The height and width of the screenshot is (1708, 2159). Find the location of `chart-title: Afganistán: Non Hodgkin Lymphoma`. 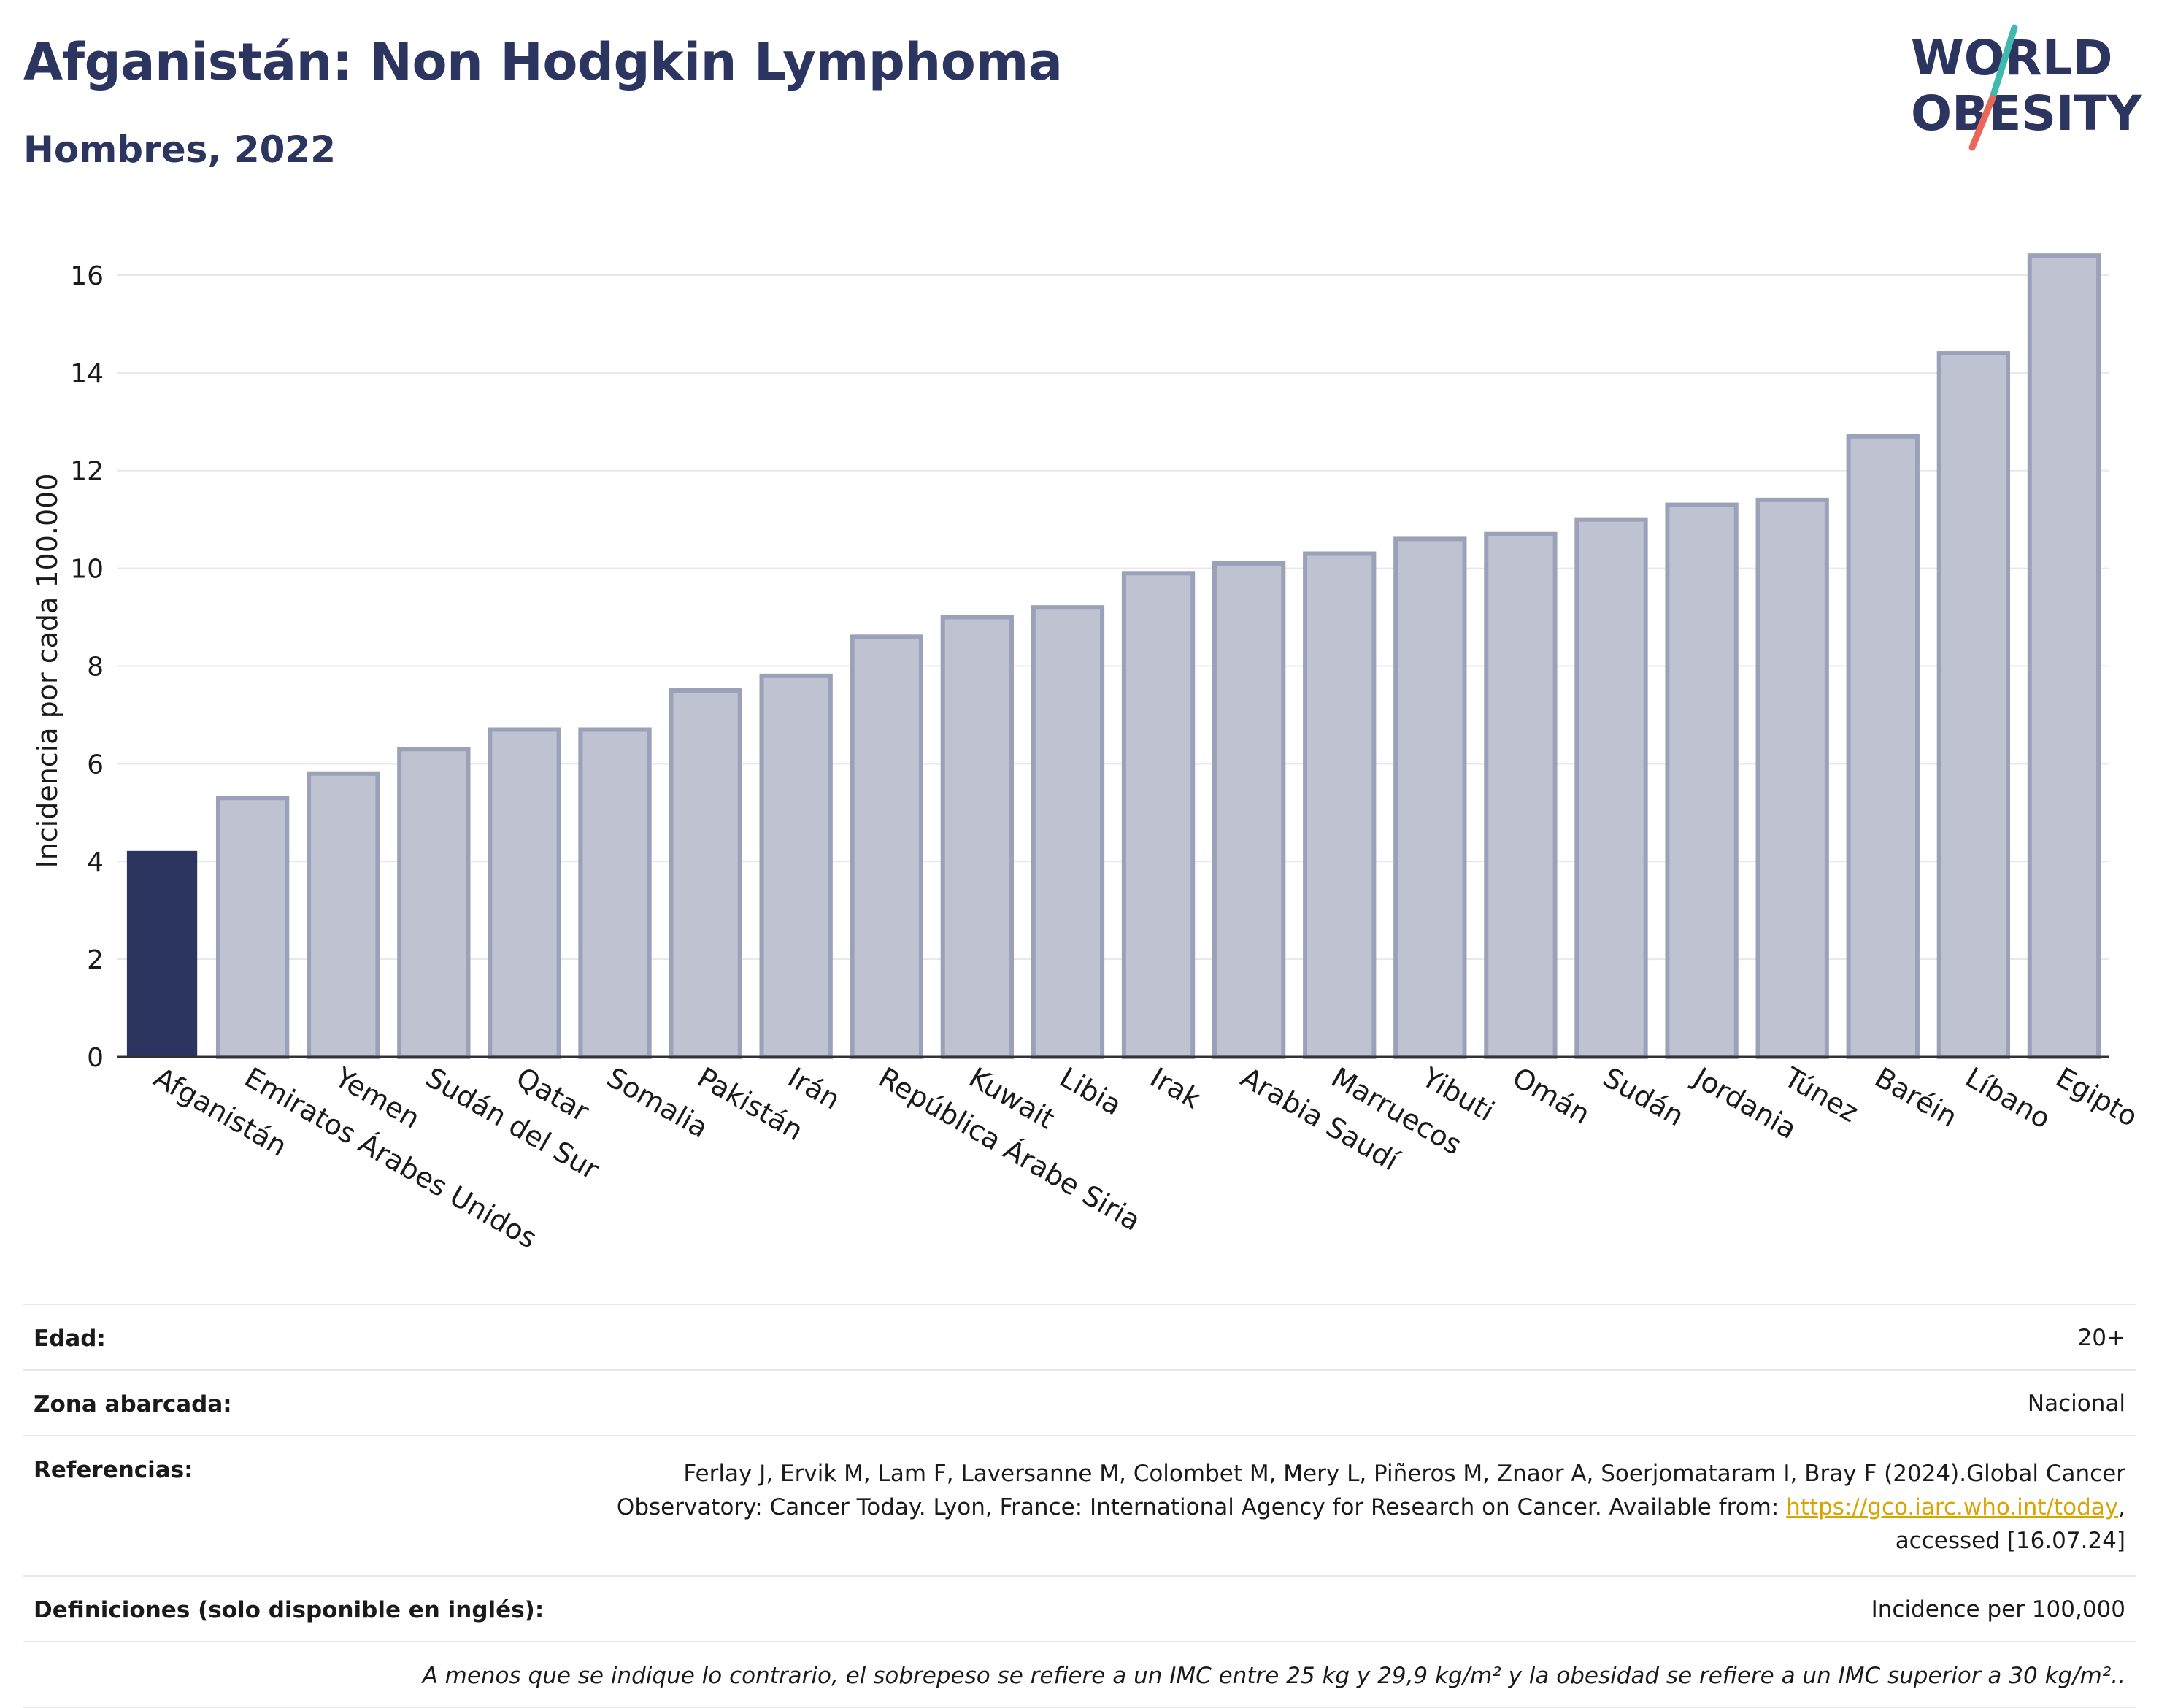

chart-title: Afganistán: Non Hodgkin Lymphoma is located at coordinates (543, 62).